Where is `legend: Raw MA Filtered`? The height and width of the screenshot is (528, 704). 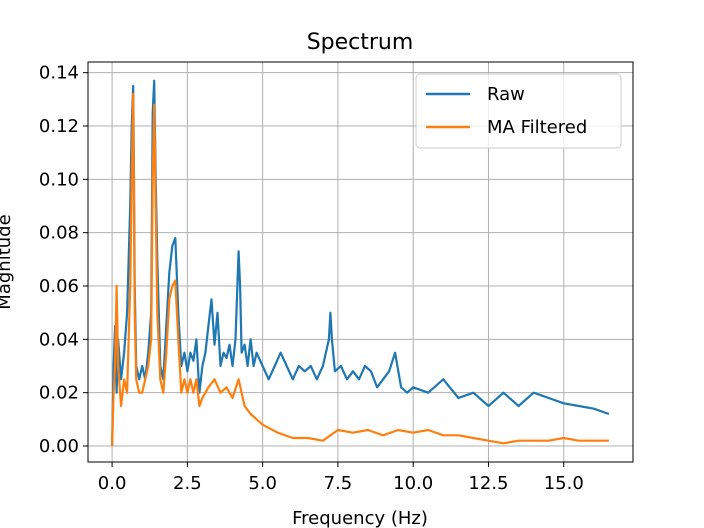
legend: Raw MA Filtered is located at coordinates (518, 111).